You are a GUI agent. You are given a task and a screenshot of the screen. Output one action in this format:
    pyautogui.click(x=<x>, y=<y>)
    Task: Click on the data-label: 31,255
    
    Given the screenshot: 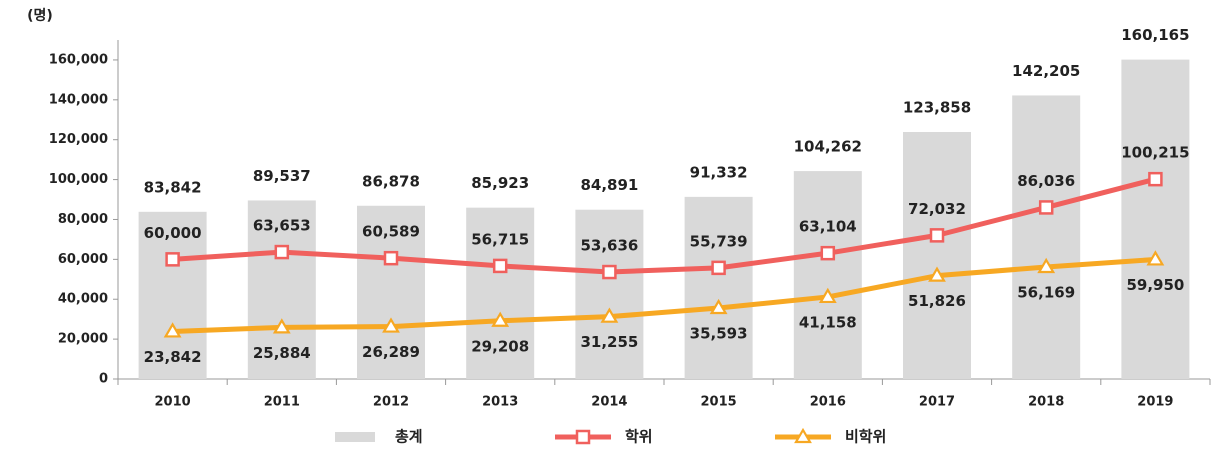 What is the action you would take?
    pyautogui.click(x=609, y=342)
    